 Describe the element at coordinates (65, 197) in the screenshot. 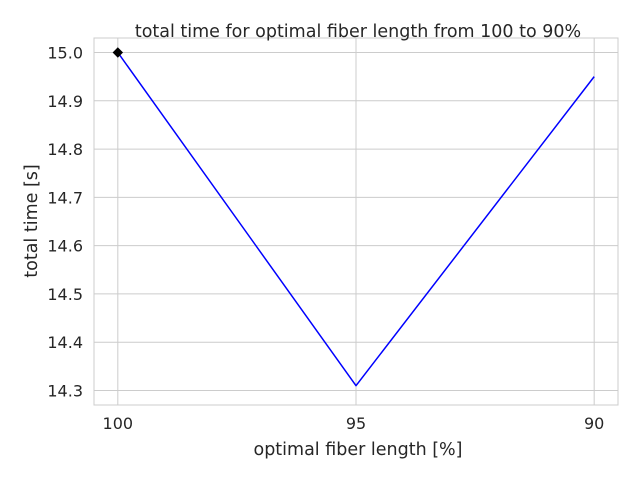

I see `y-tick-label: 14.7` at that location.